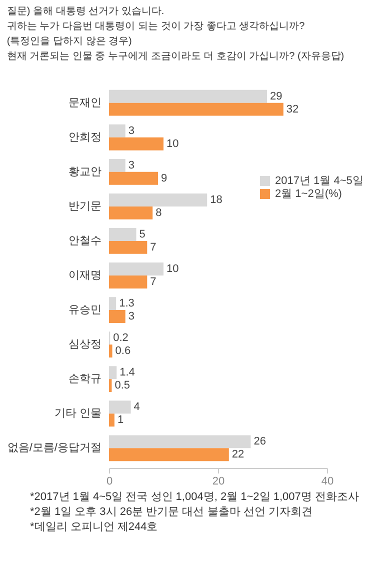 This screenshot has width=377, height=577. Describe the element at coordinates (85, 137) in the screenshot. I see `y-tick-label: 안희정` at that location.